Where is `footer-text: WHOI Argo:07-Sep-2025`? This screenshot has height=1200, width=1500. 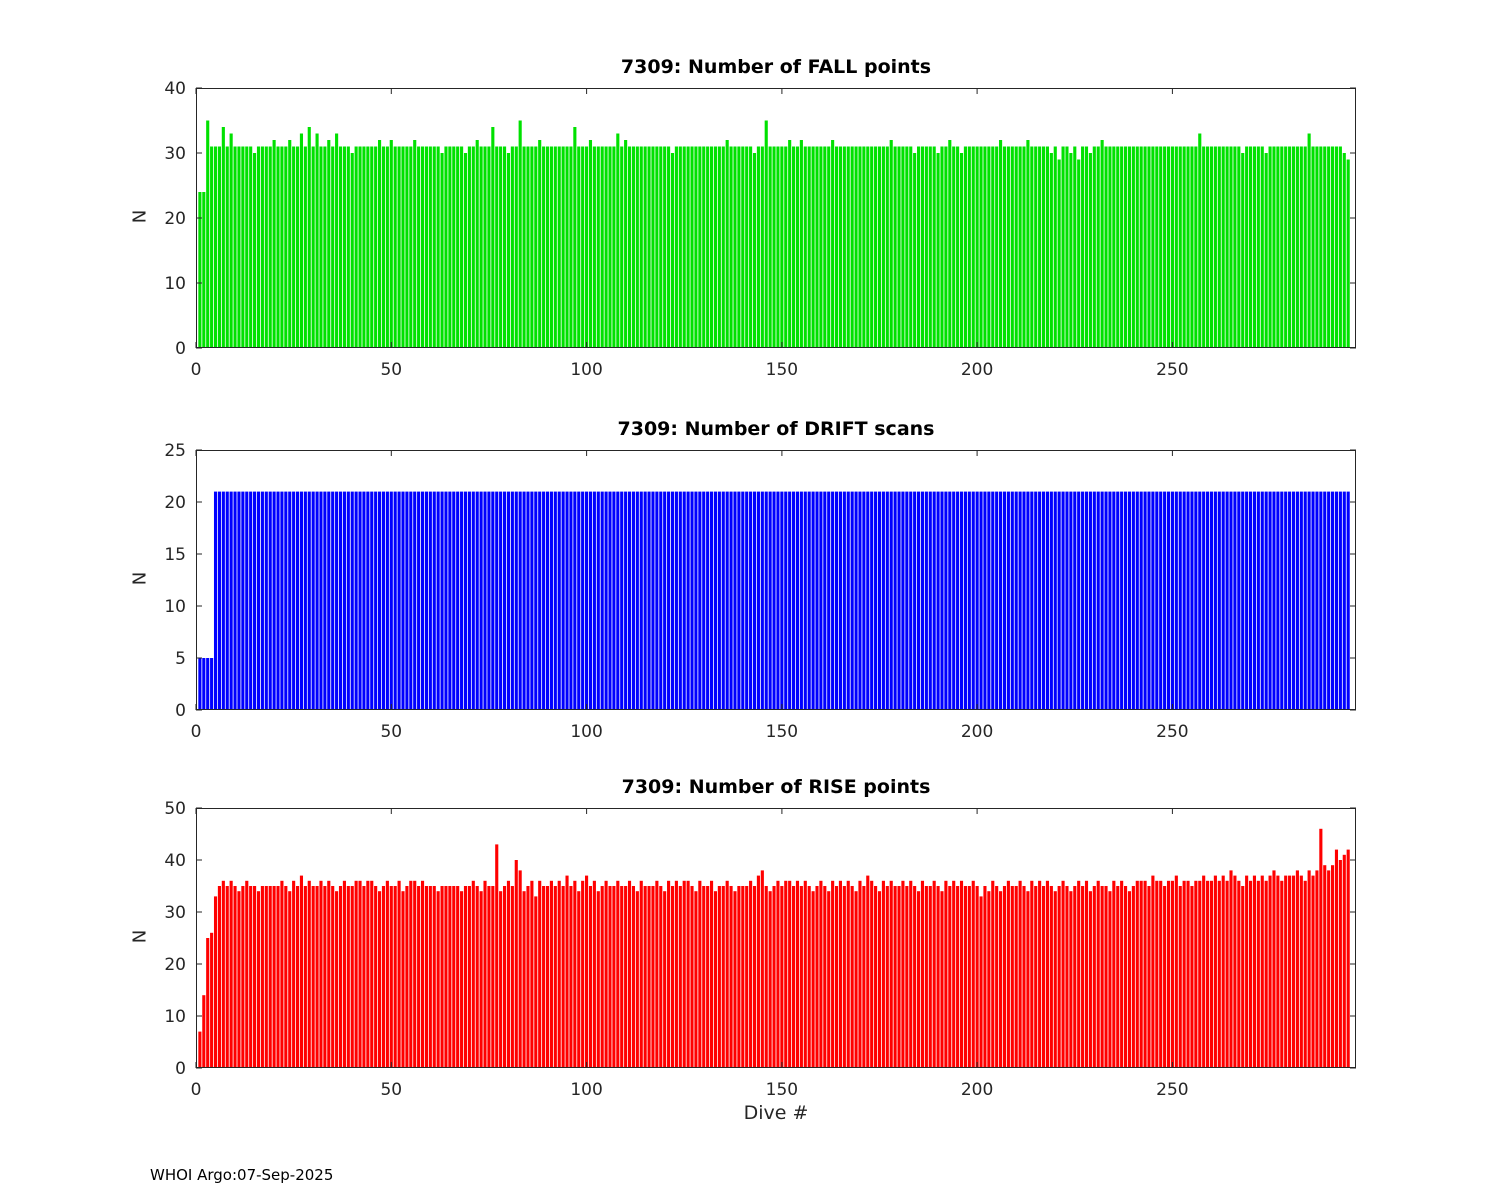
footer-text: WHOI Argo:07-Sep-2025 is located at coordinates (242, 1175).